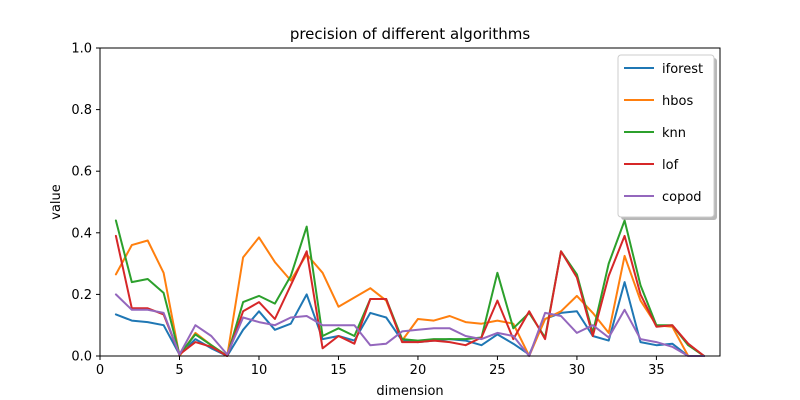 Image resolution: width=800 pixels, height=400 pixels. Describe the element at coordinates (677, 101) in the screenshot. I see `legend-label-hbos: hbos` at that location.